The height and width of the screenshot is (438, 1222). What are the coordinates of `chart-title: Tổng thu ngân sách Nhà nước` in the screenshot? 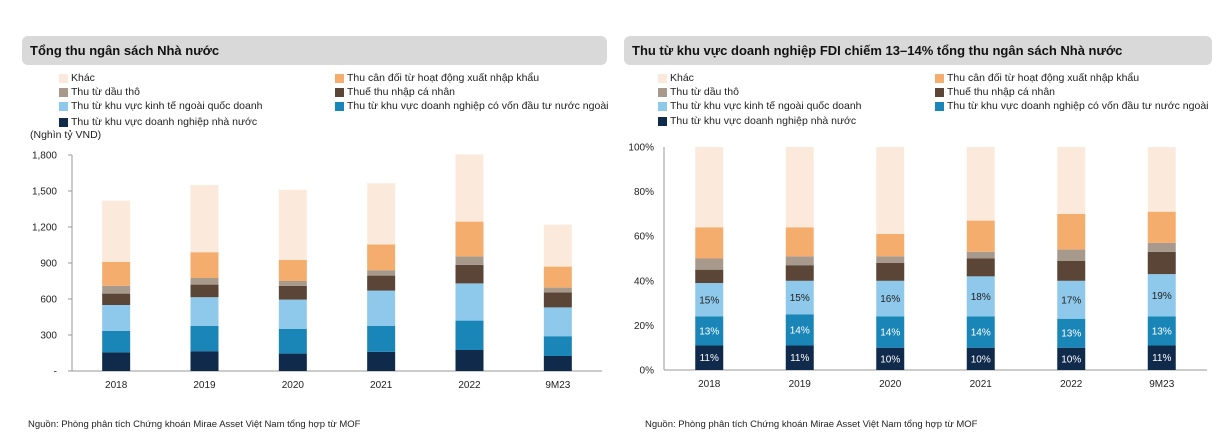 It's located at (314, 50).